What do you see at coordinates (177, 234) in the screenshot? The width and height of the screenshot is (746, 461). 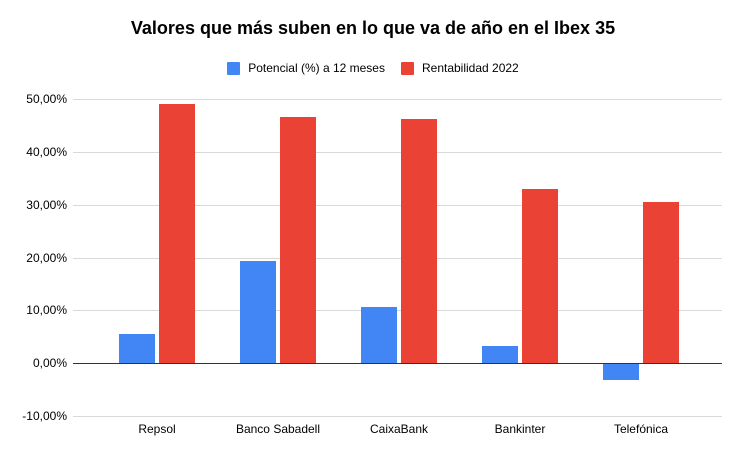 I see `bar-repsol-rentabilidad-2022` at bounding box center [177, 234].